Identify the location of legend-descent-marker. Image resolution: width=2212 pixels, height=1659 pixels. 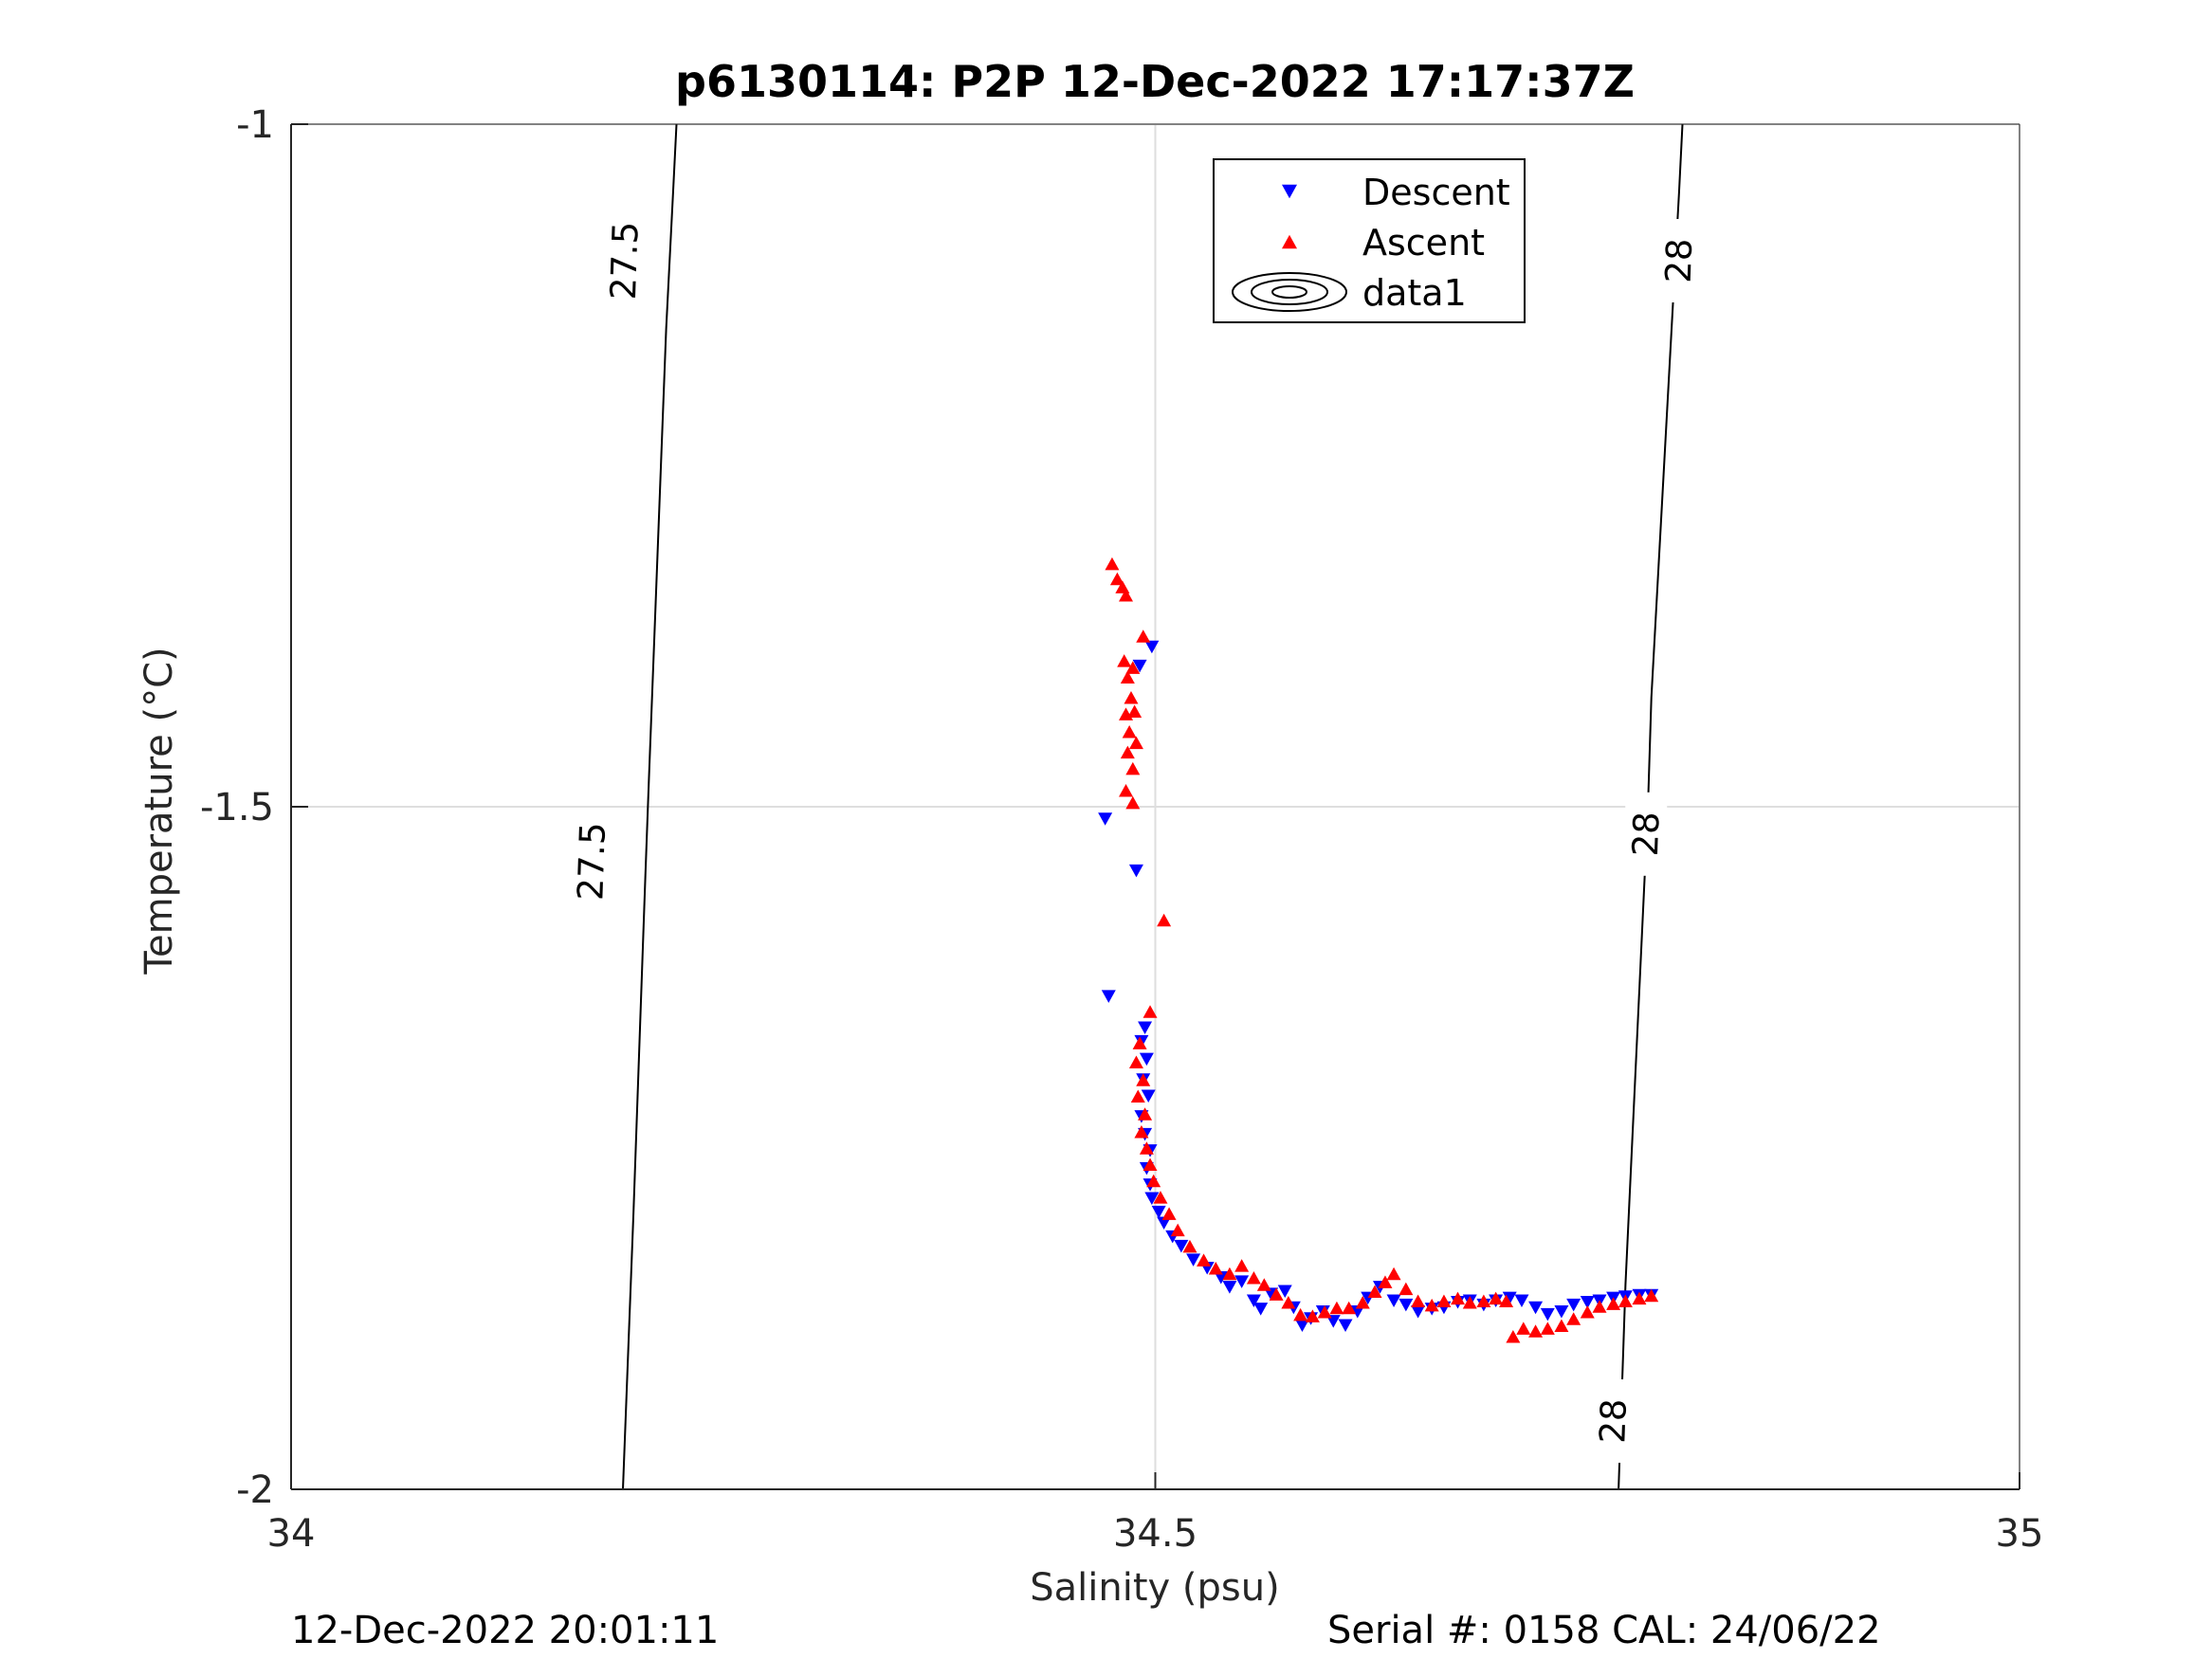
(1289, 191).